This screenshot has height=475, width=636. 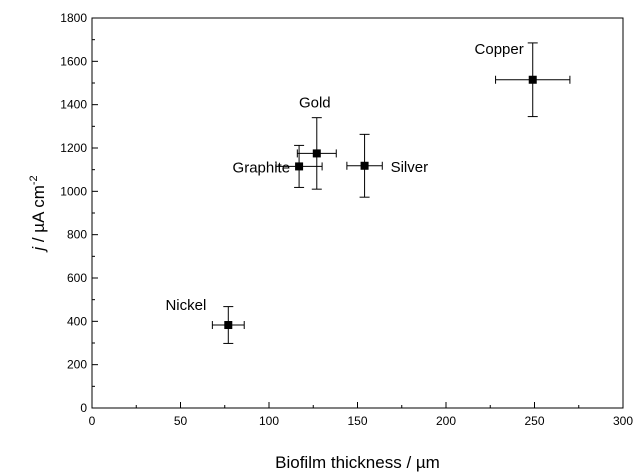 What do you see at coordinates (73, 105) in the screenshot?
I see `y-tick-label: 1400` at bounding box center [73, 105].